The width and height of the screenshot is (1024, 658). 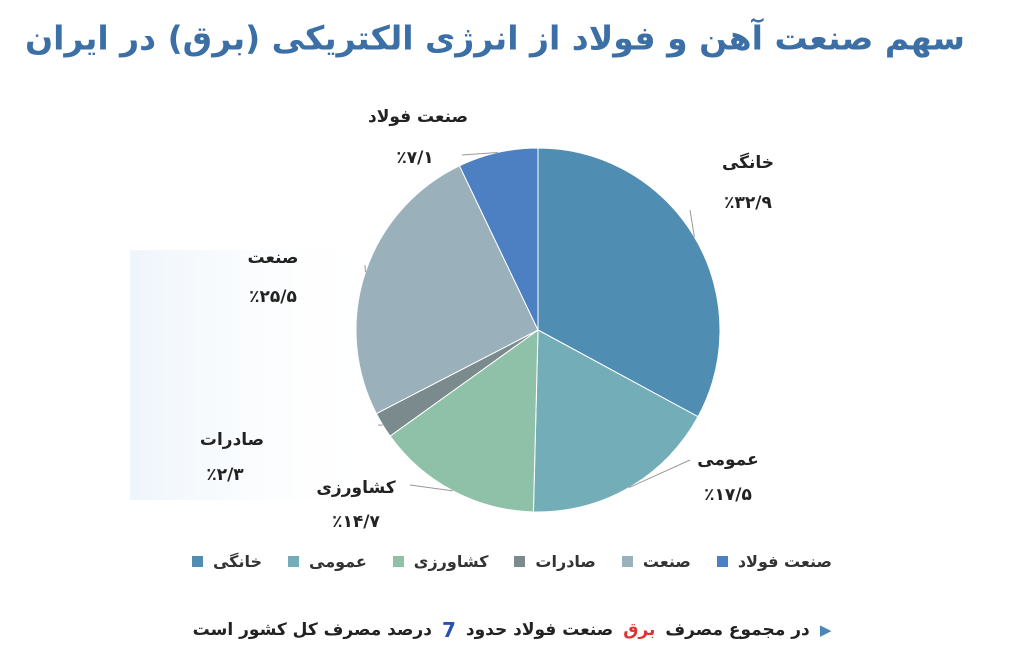 What do you see at coordinates (565, 561) in the screenshot?
I see `legend-label: صادرات` at bounding box center [565, 561].